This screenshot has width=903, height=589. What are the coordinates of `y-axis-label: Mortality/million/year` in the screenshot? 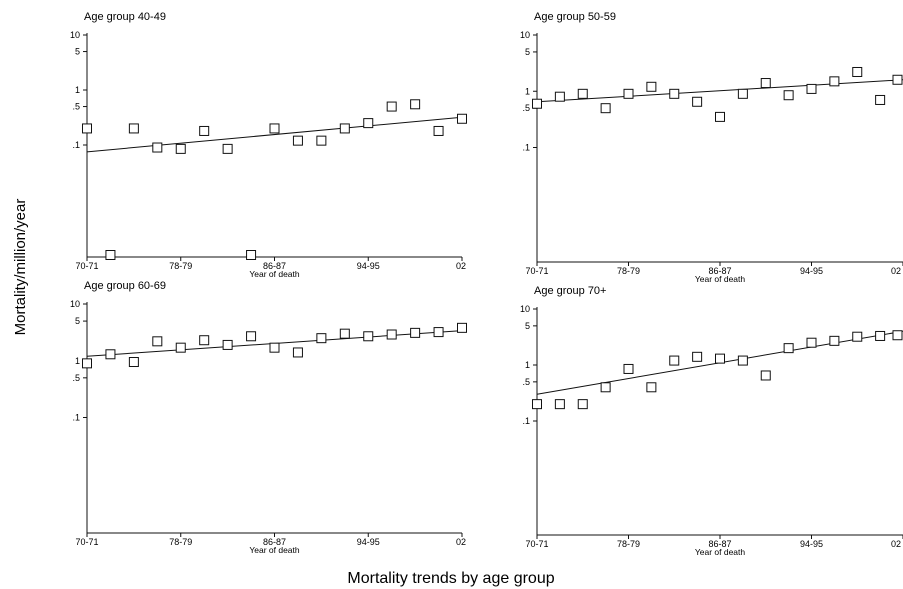 It's located at (20, 267).